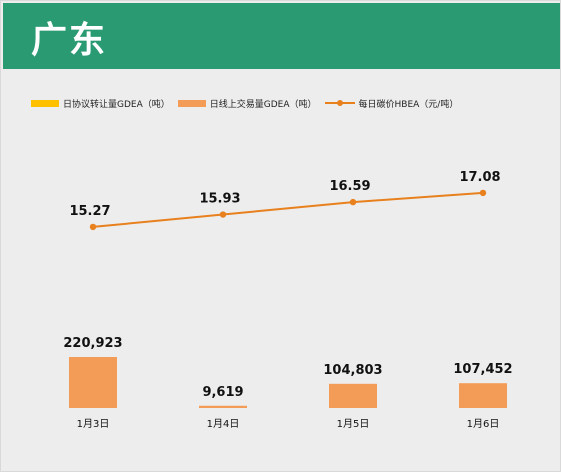 The height and width of the screenshot is (472, 561). Describe the element at coordinates (116, 104) in the screenshot. I see `legend-label-agreement: 日协议转让量GDEA（吨）` at that location.